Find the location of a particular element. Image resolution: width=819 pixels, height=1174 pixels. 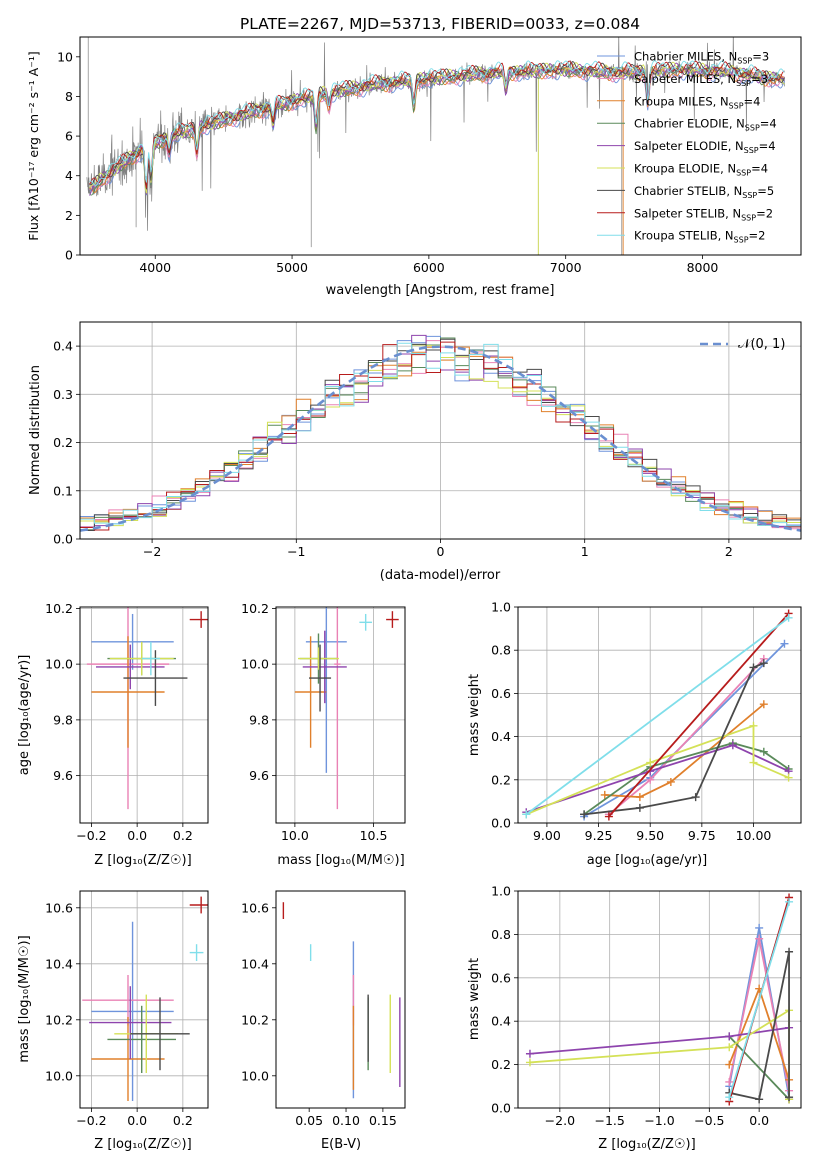

x-tick-label: 0.0 is located at coordinates (137, 1120).